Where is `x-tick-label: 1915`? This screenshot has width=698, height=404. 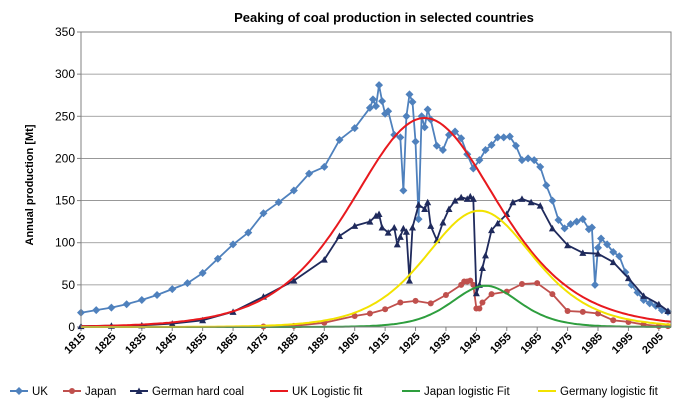
x-tick-label: 1915 is located at coordinates (379, 344).